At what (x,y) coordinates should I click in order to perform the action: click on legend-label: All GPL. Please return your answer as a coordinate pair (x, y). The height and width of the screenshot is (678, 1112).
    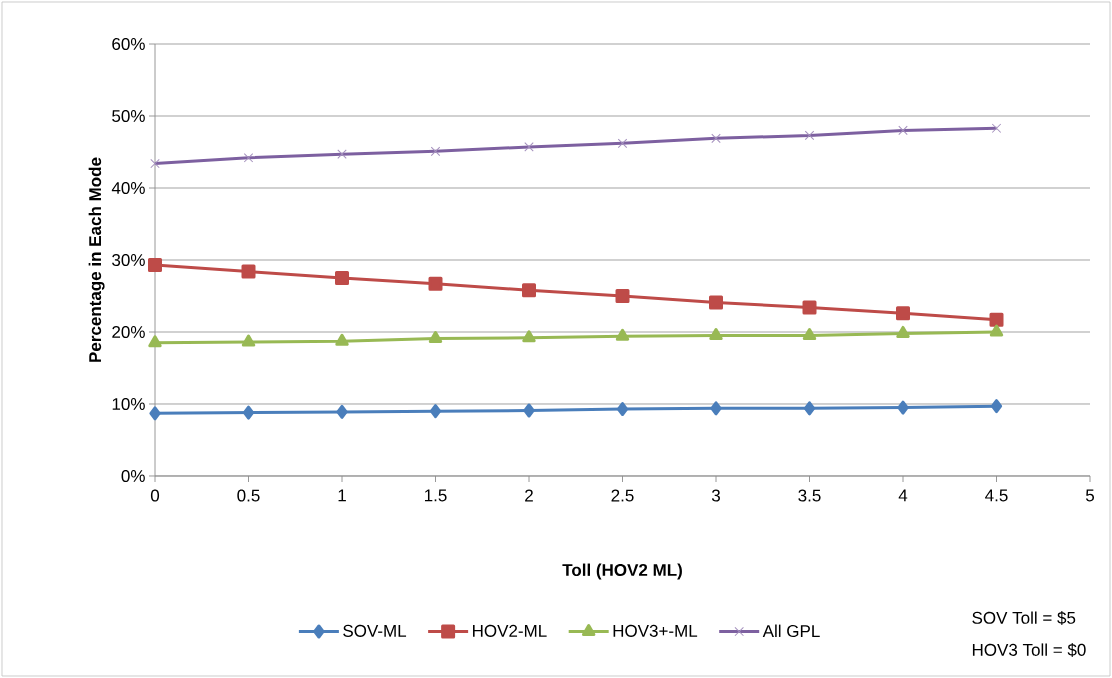
    Looking at the image, I should click on (791, 631).